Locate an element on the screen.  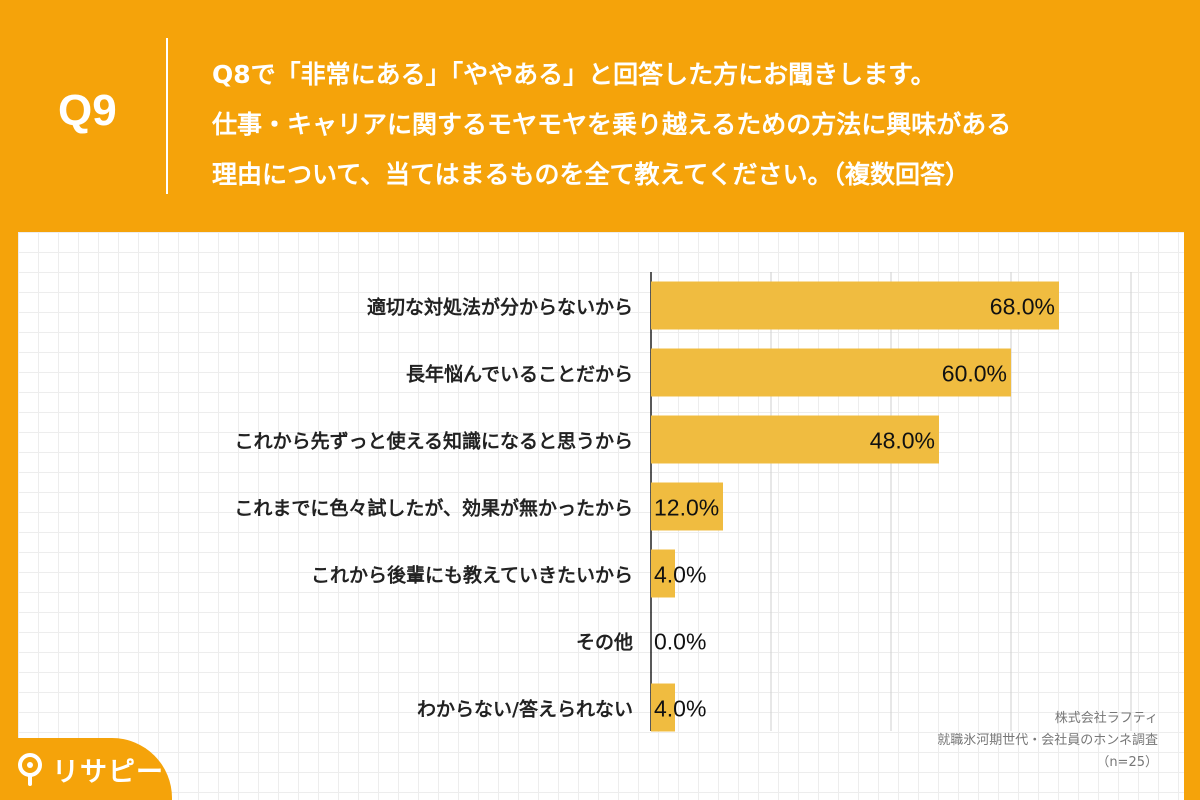
credit-survey-name: 就職氷河期世代・会社員のホンネ調査 is located at coordinates (1047, 740).